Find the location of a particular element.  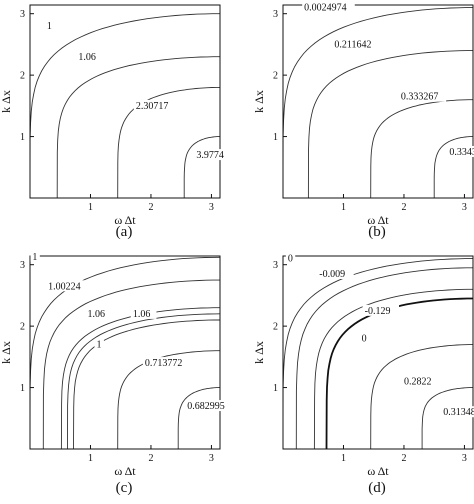

panel-caption: (d) is located at coordinates (377, 488).